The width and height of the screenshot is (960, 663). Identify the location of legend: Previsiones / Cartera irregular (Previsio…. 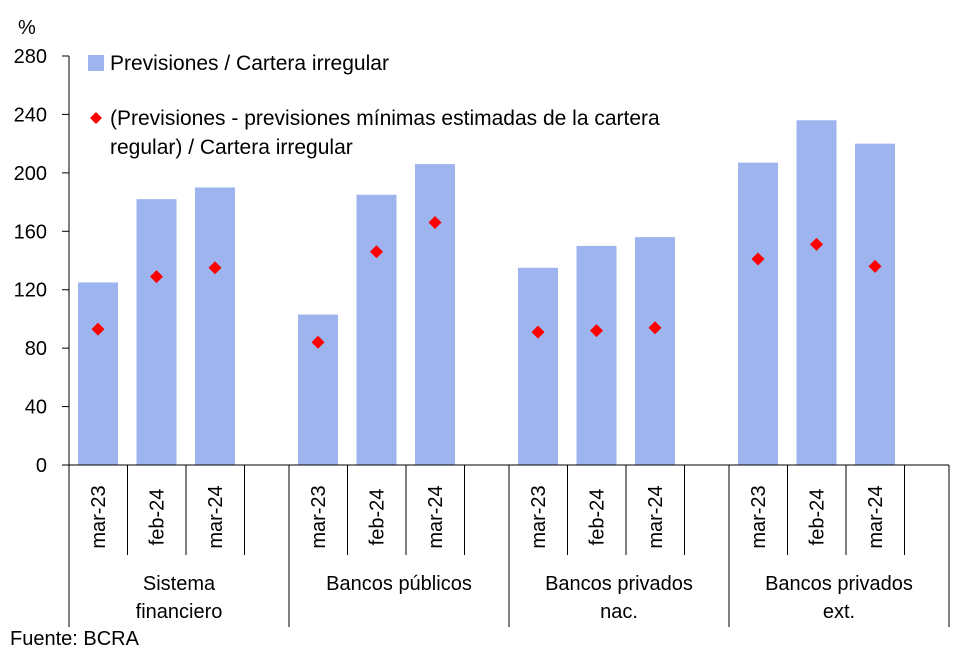
(374, 105).